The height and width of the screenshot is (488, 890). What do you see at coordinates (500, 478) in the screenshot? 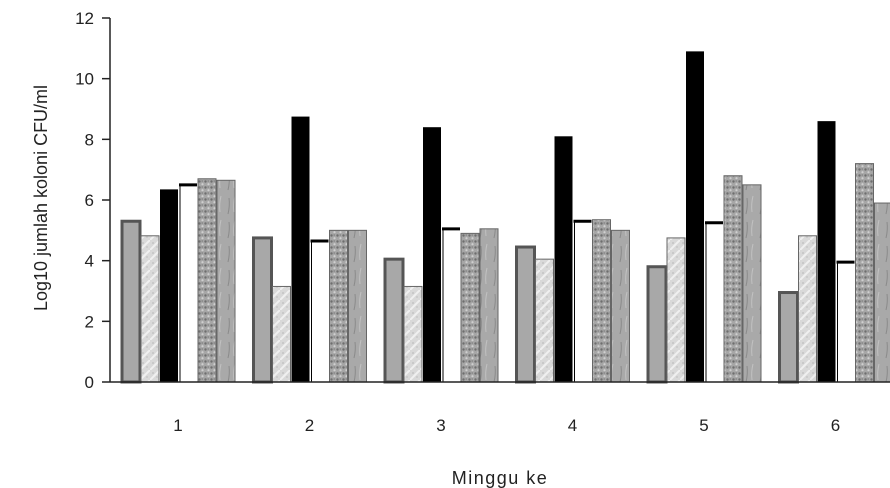
I see `x-axis-title: Minggu ke` at bounding box center [500, 478].